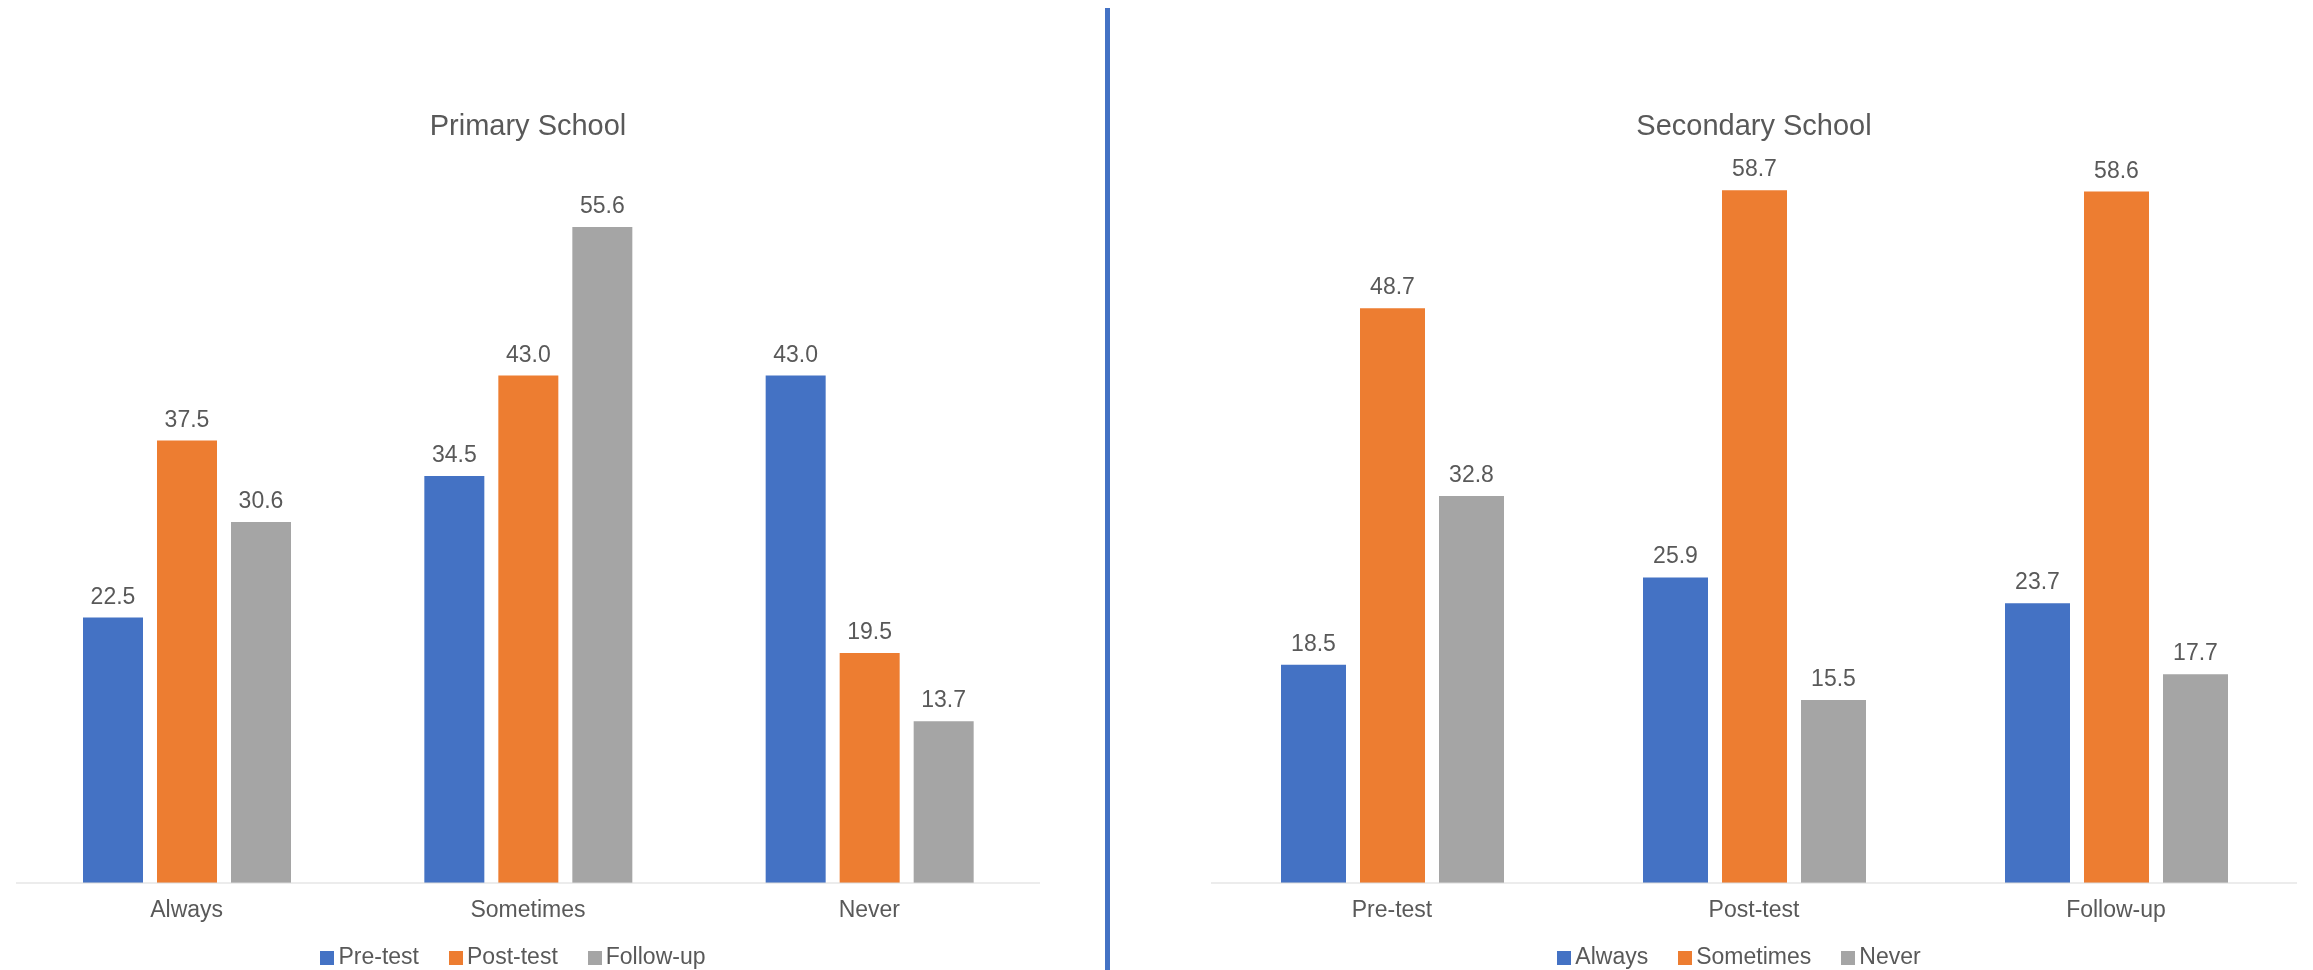 This screenshot has width=2313, height=970. What do you see at coordinates (2116, 169) in the screenshot?
I see `data-label: 58.6` at bounding box center [2116, 169].